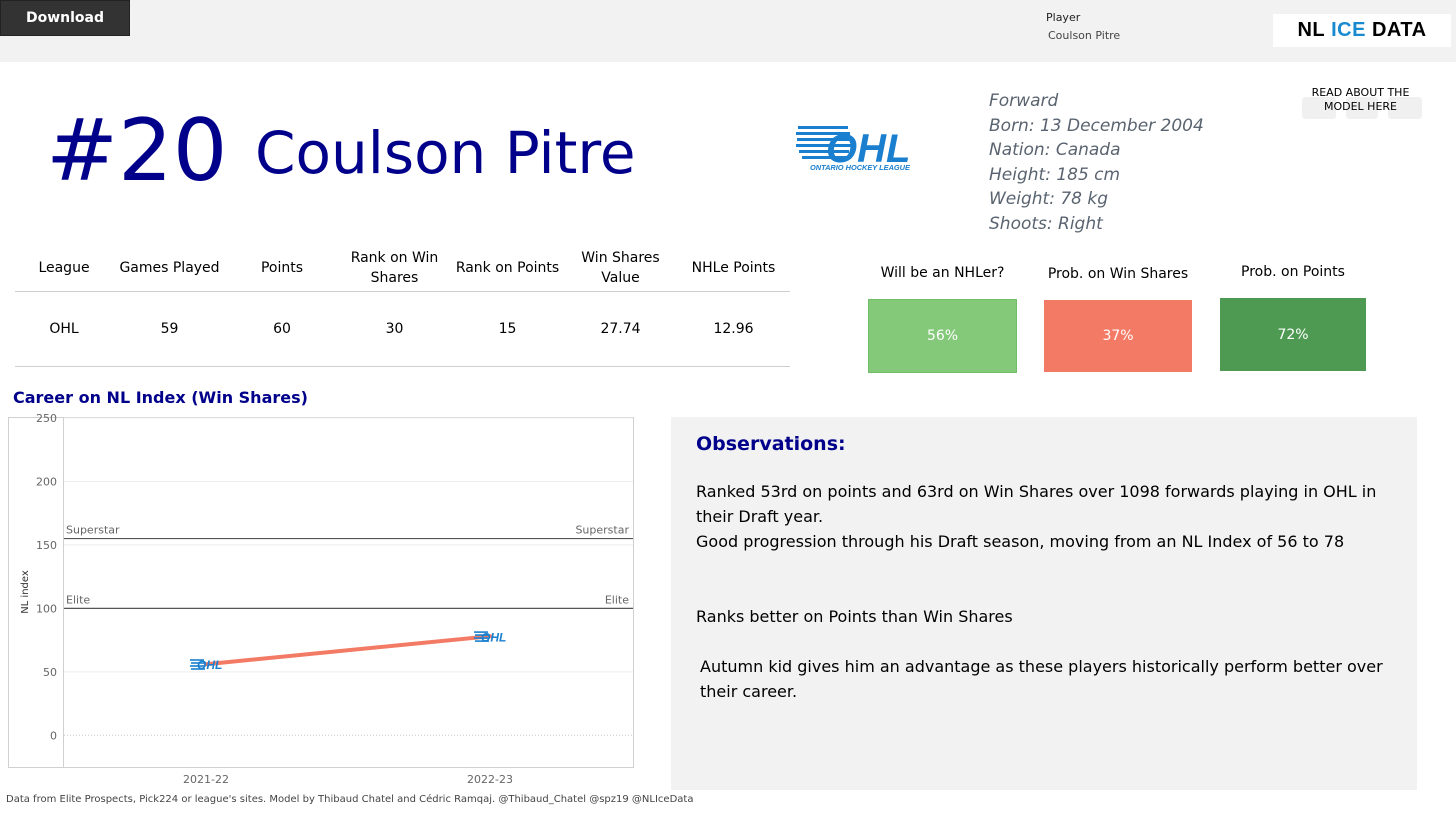 The height and width of the screenshot is (819, 1456). What do you see at coordinates (348, 779) in the screenshot?
I see `chart-x-ticks: 2021-22 2022-23` at bounding box center [348, 779].